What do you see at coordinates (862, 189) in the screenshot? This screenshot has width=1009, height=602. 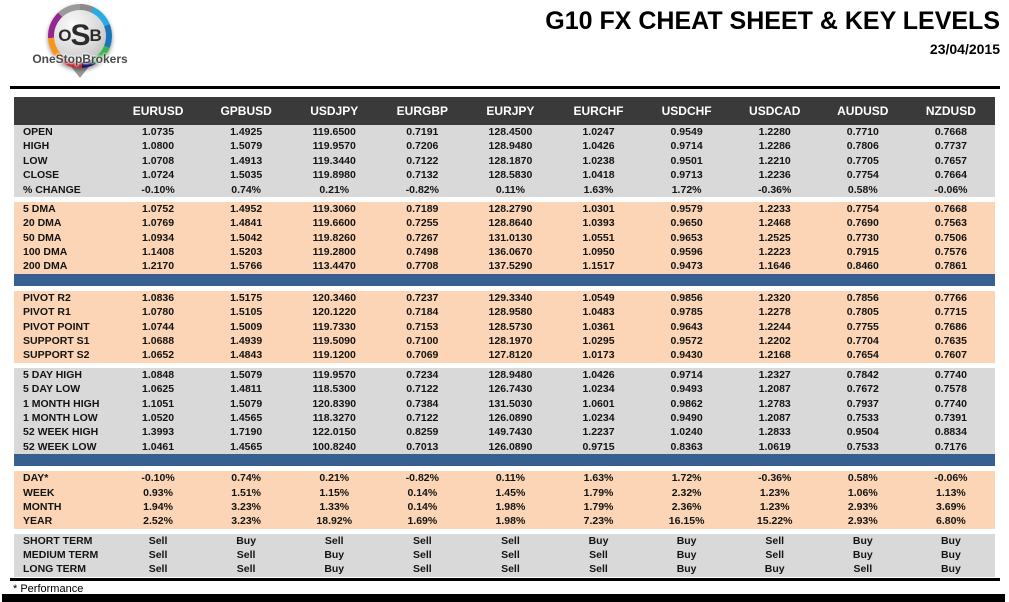 I see `table-cell: 0.58%` at bounding box center [862, 189].